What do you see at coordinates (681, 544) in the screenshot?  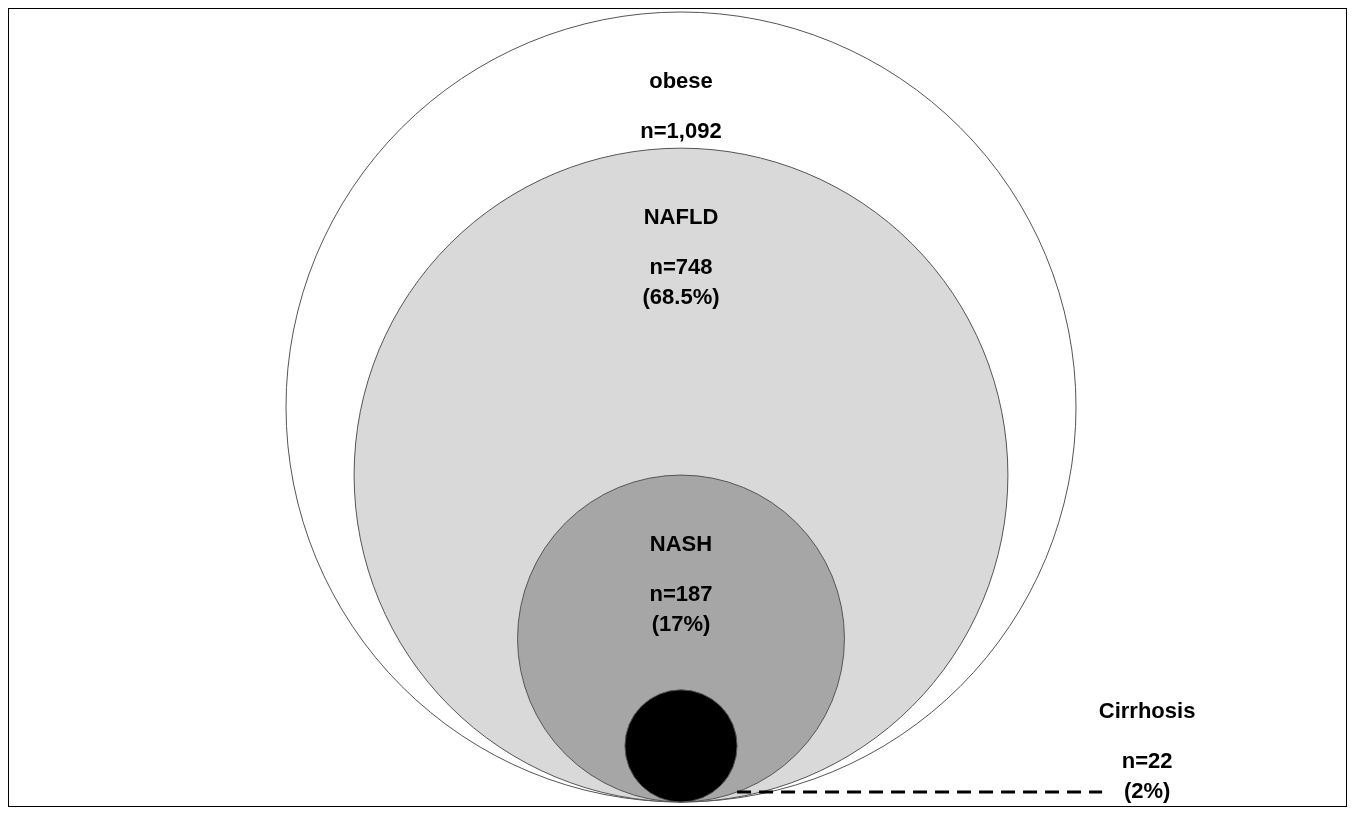 I see `category-label: NASH` at bounding box center [681, 544].